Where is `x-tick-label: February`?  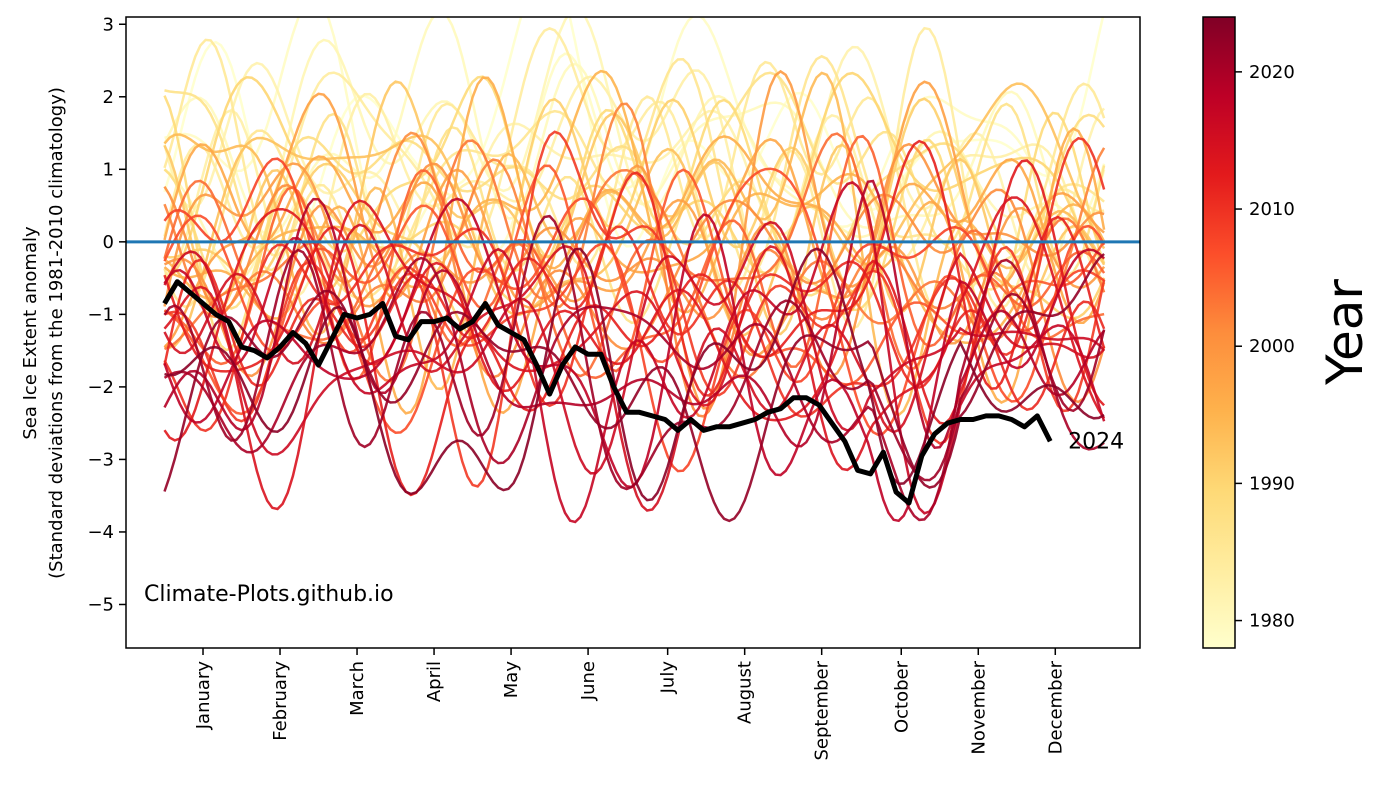 x-tick-label: February is located at coordinates (280, 701).